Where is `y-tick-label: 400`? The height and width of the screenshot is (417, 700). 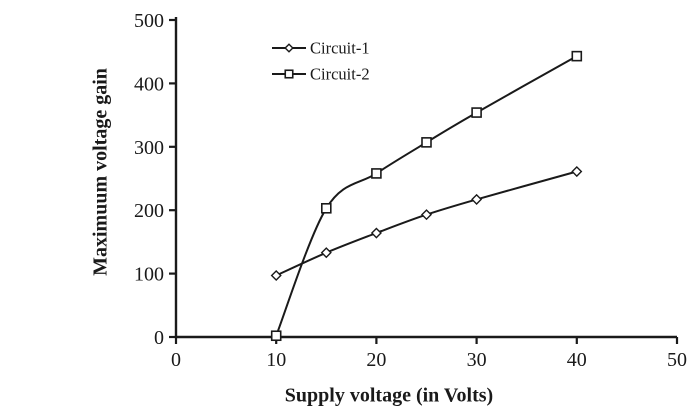 y-tick-label: 400 is located at coordinates (149, 84).